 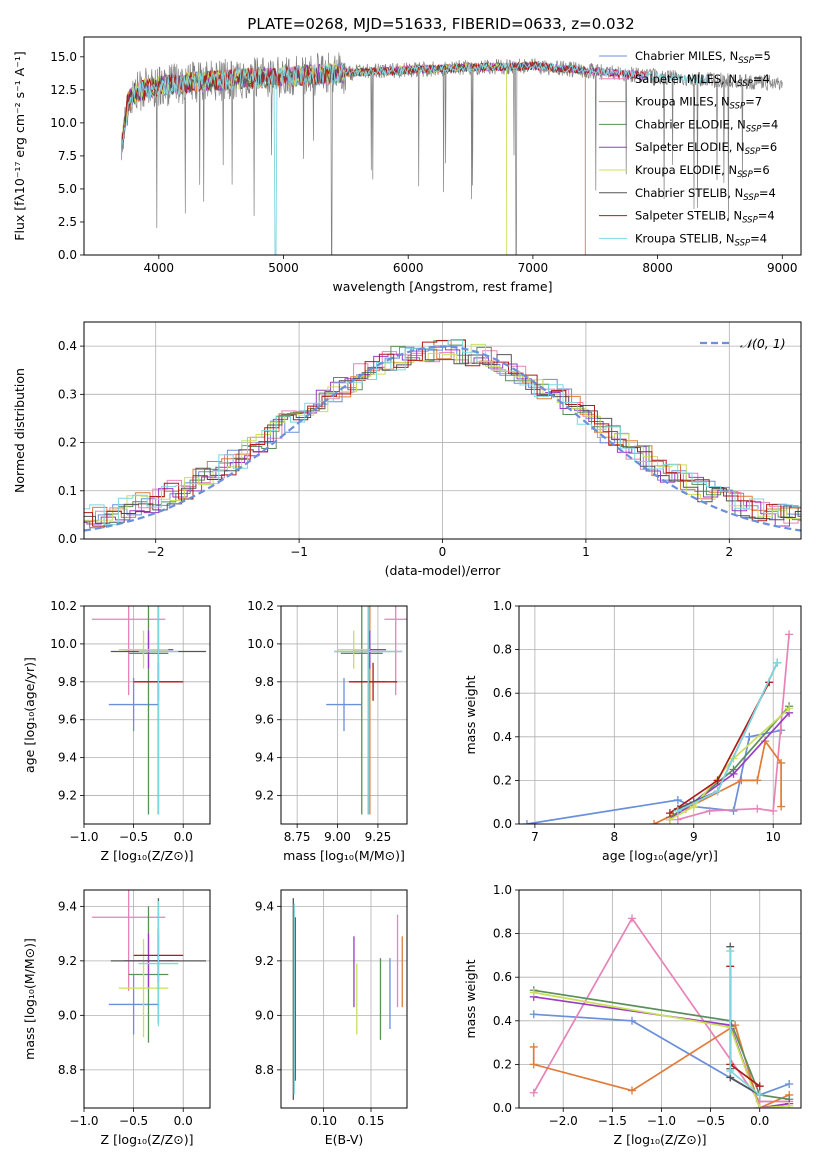 I want to click on weight-line-chabrier-elodie, so click(x=661, y=1045).